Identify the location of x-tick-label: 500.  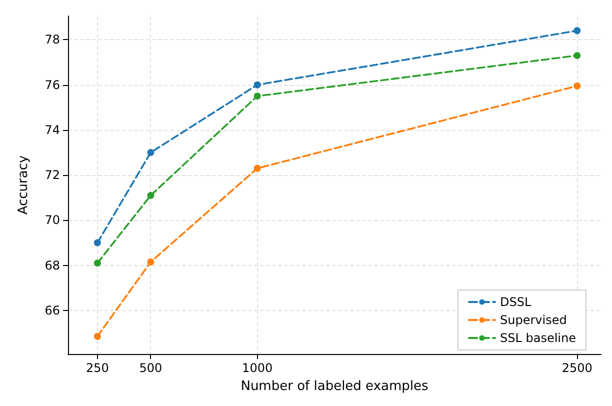
(150, 368).